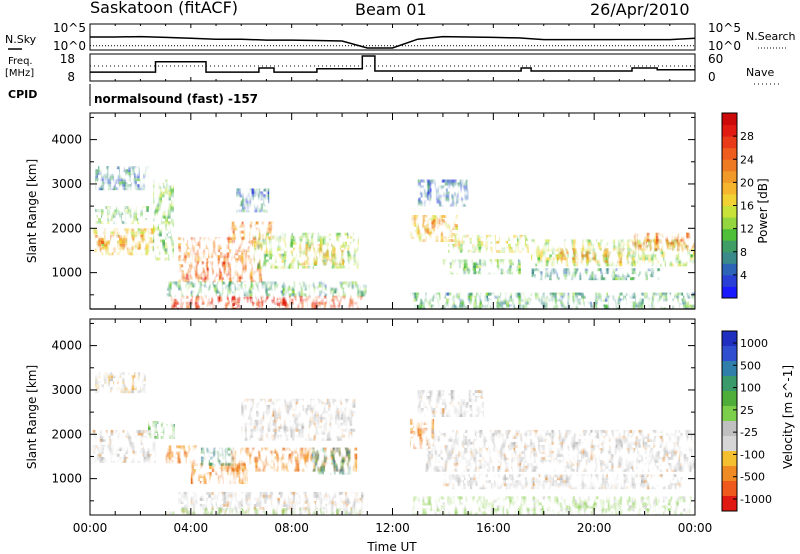  What do you see at coordinates (763, 210) in the screenshot?
I see `power-colorbar-label: Power [dB]` at bounding box center [763, 210].